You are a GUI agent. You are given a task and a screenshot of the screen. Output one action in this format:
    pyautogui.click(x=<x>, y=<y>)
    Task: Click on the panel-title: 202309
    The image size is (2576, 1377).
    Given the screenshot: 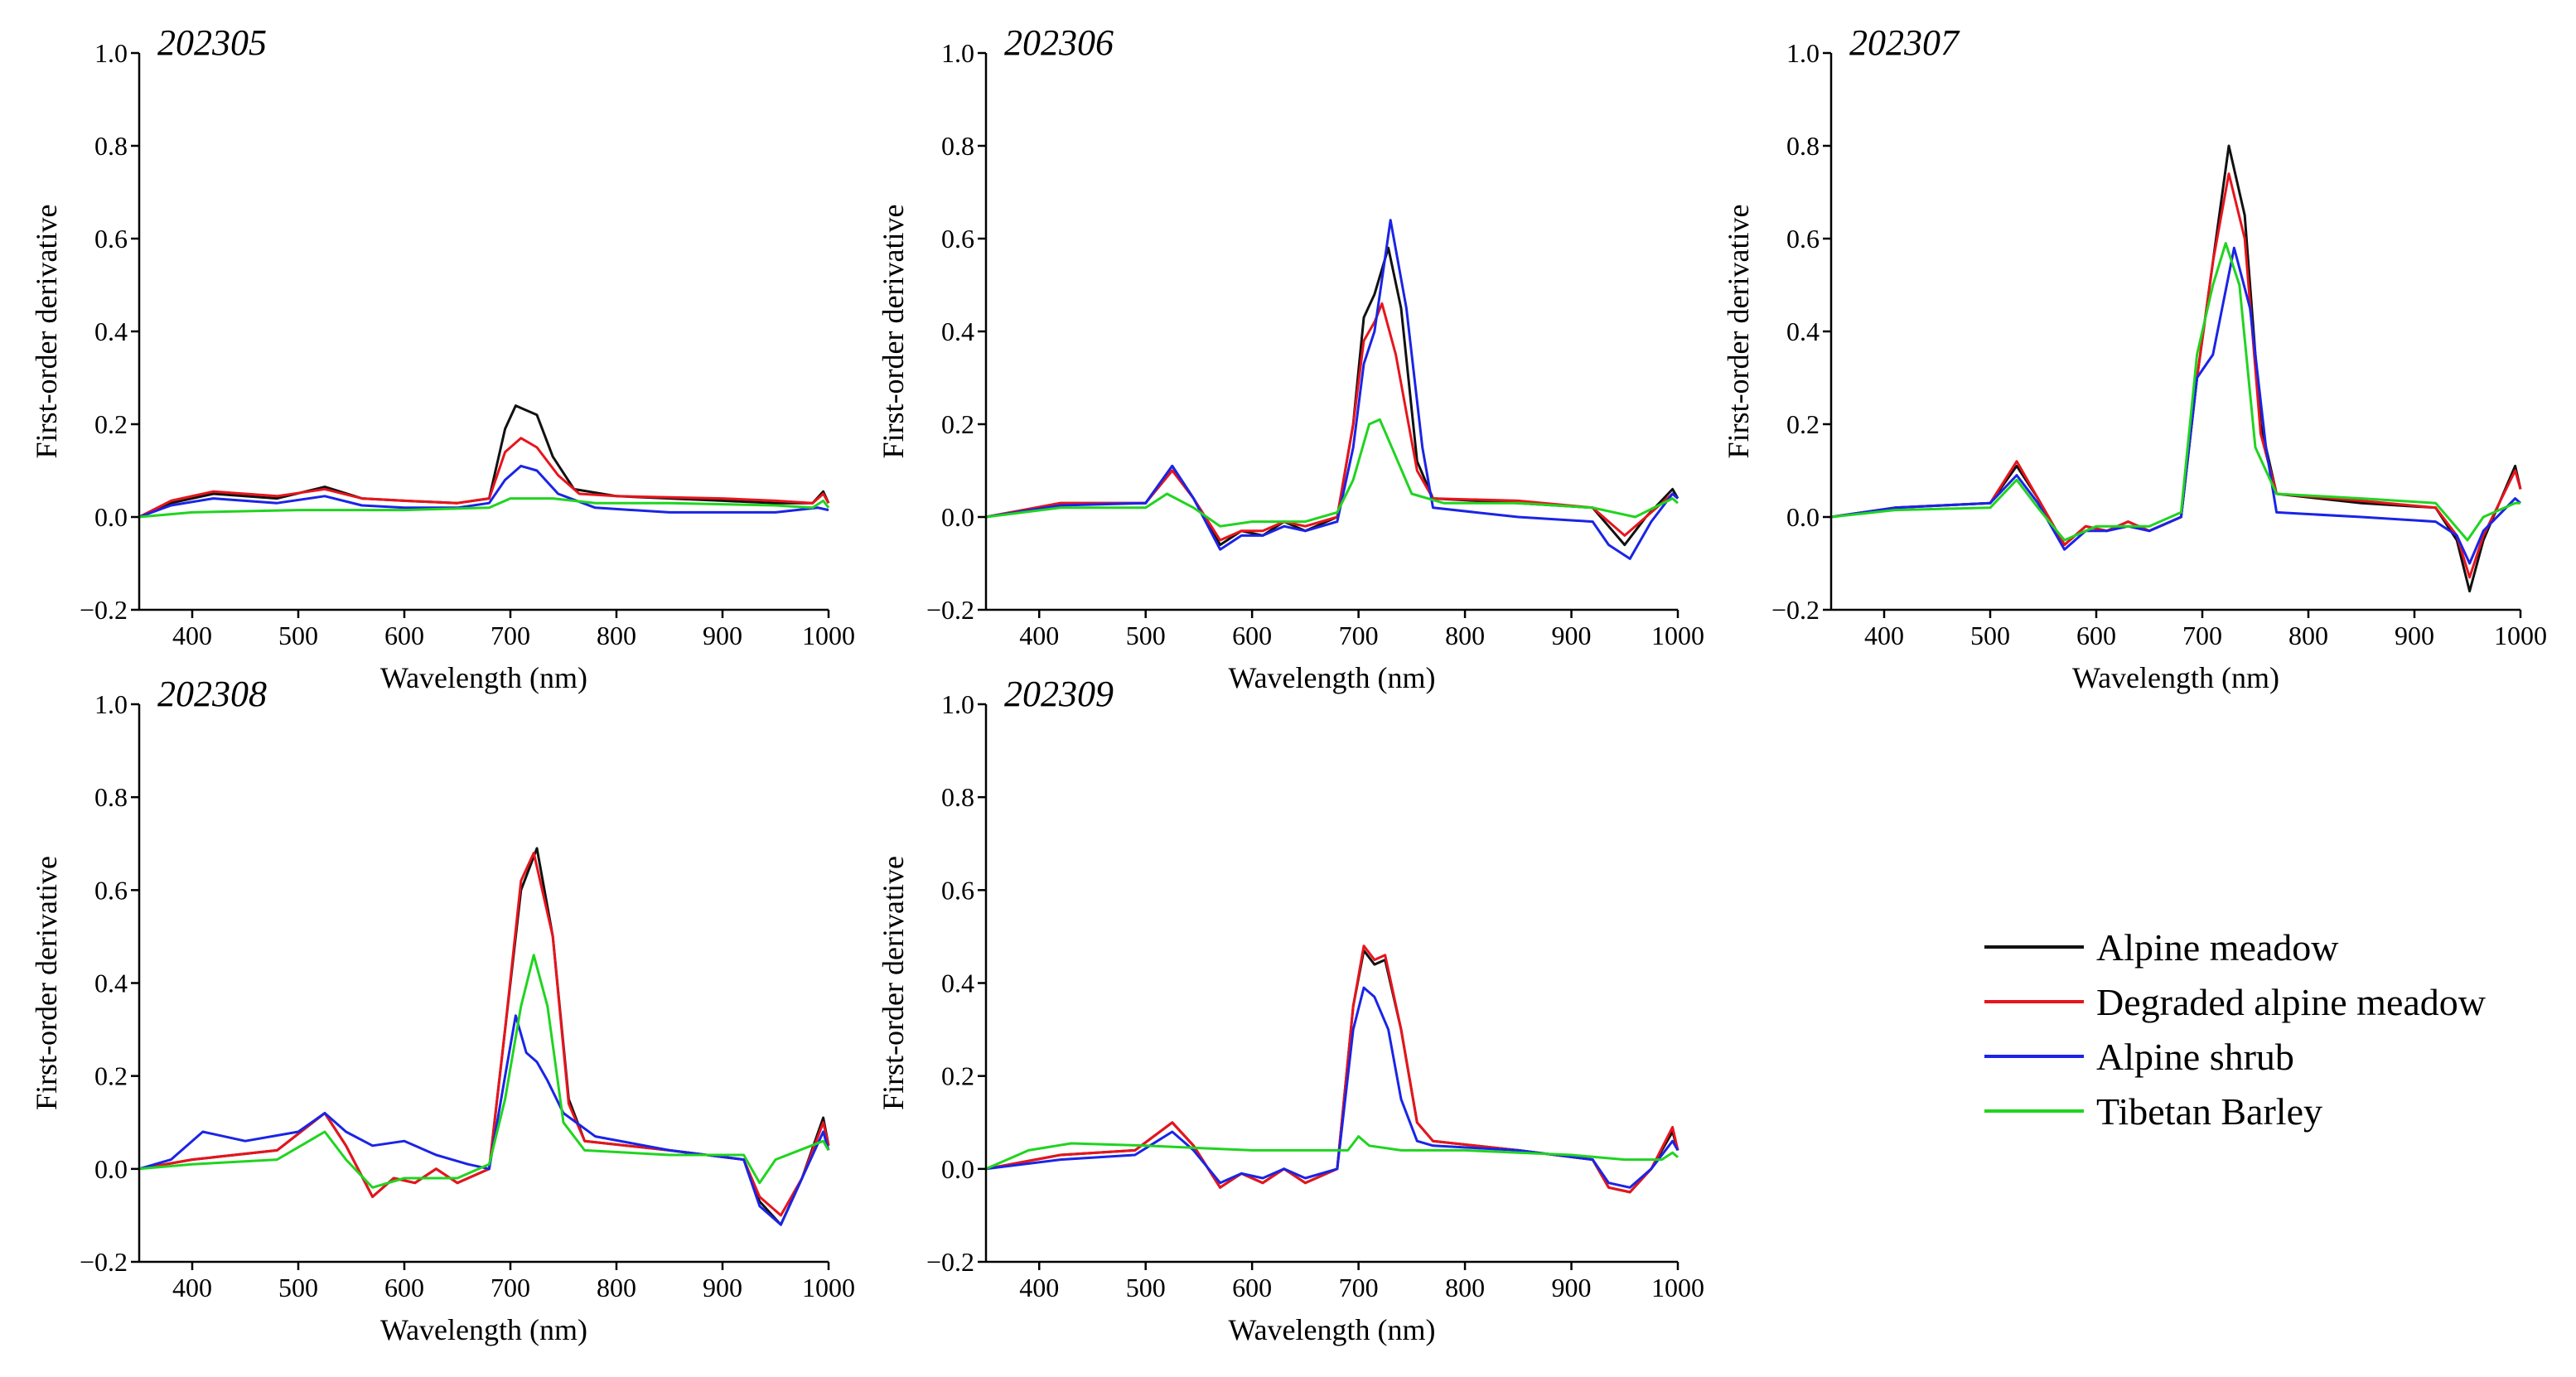 What is the action you would take?
    pyautogui.click(x=1059, y=694)
    